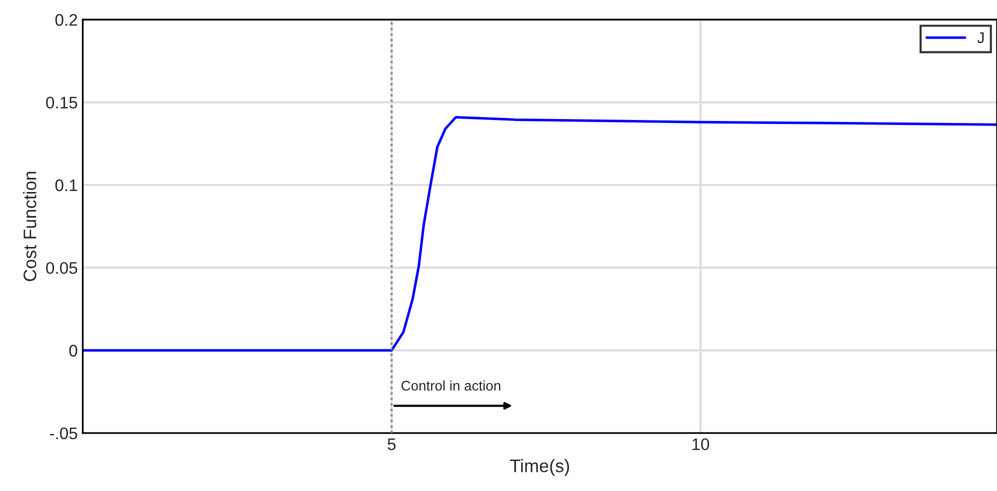  I want to click on x-tick-label: 5, so click(392, 444).